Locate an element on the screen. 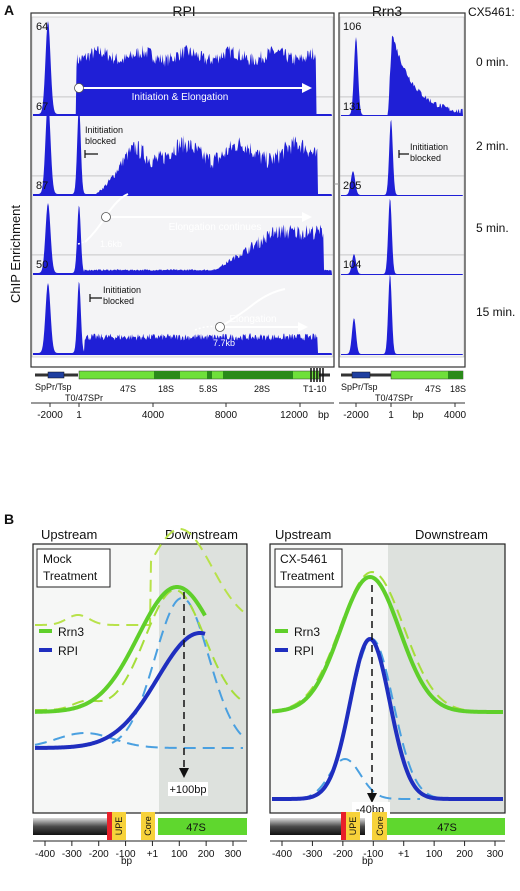 The width and height of the screenshot is (520, 891). rrn3-t0-label: T0/47SPr is located at coordinates (394, 398).